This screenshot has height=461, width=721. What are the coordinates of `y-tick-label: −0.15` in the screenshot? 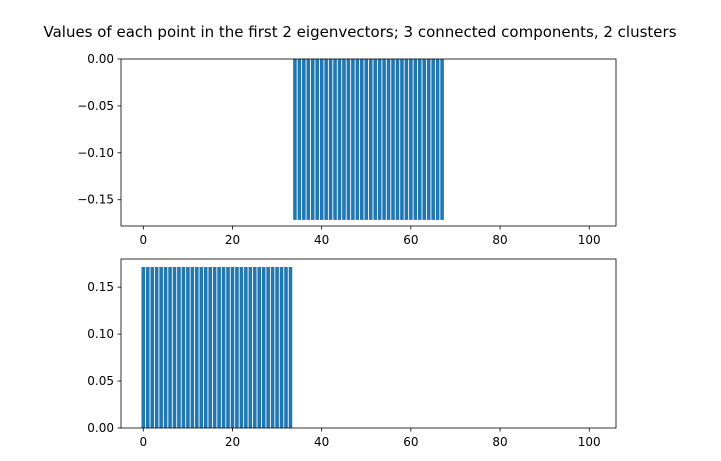 It's located at (95, 200).